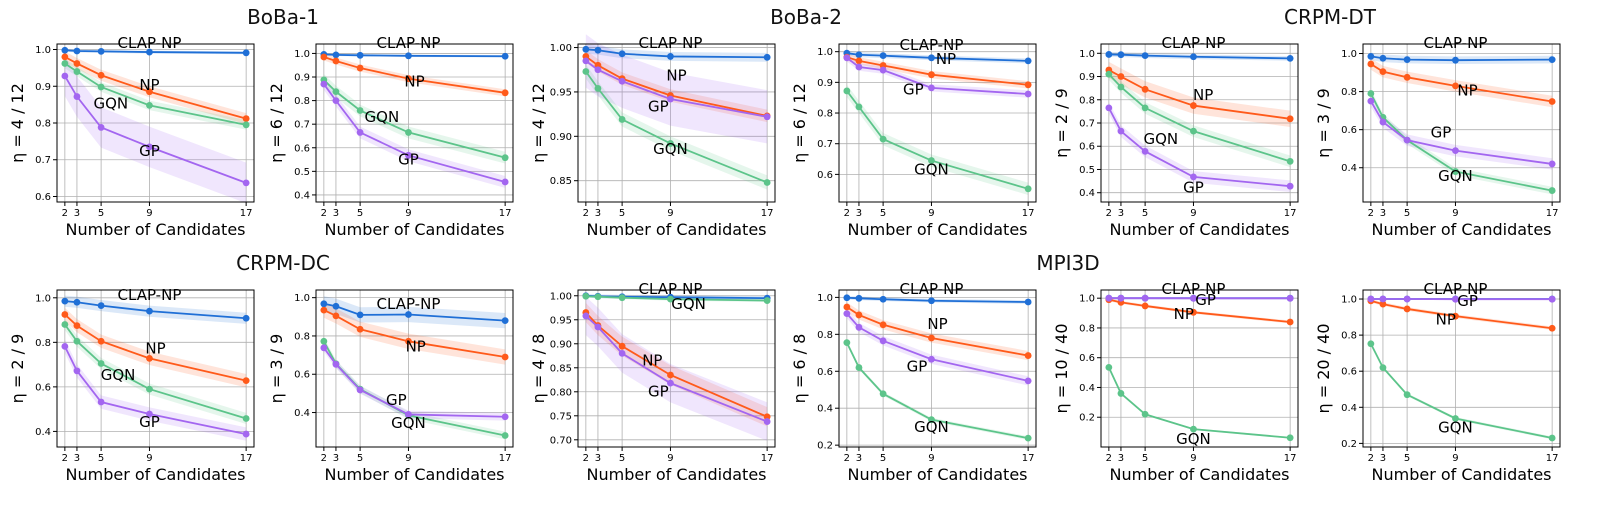  I want to click on series-label-gp: GP, so click(1467, 301).